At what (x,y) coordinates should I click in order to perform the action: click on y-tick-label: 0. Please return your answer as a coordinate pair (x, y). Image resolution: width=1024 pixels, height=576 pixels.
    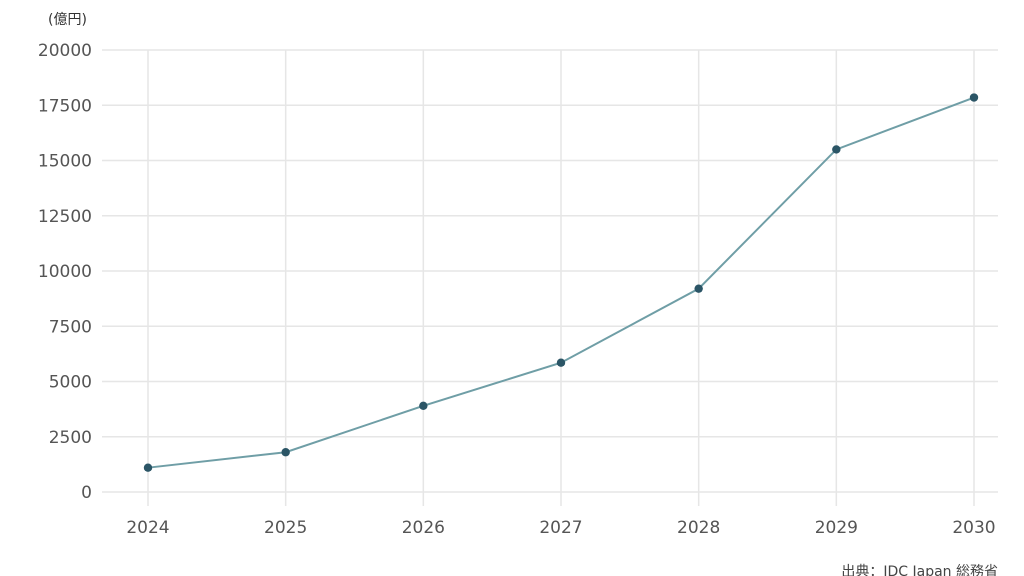
    Looking at the image, I should click on (86, 493).